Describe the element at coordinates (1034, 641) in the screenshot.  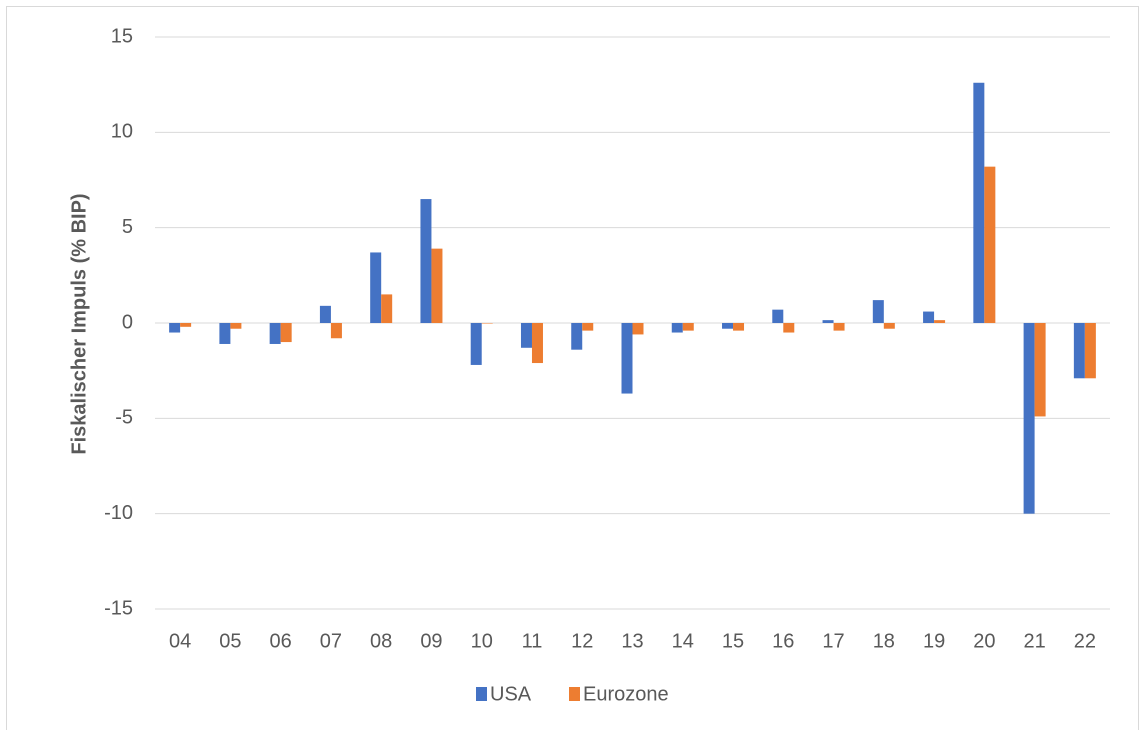
I see `x-tick-label: 21` at that location.